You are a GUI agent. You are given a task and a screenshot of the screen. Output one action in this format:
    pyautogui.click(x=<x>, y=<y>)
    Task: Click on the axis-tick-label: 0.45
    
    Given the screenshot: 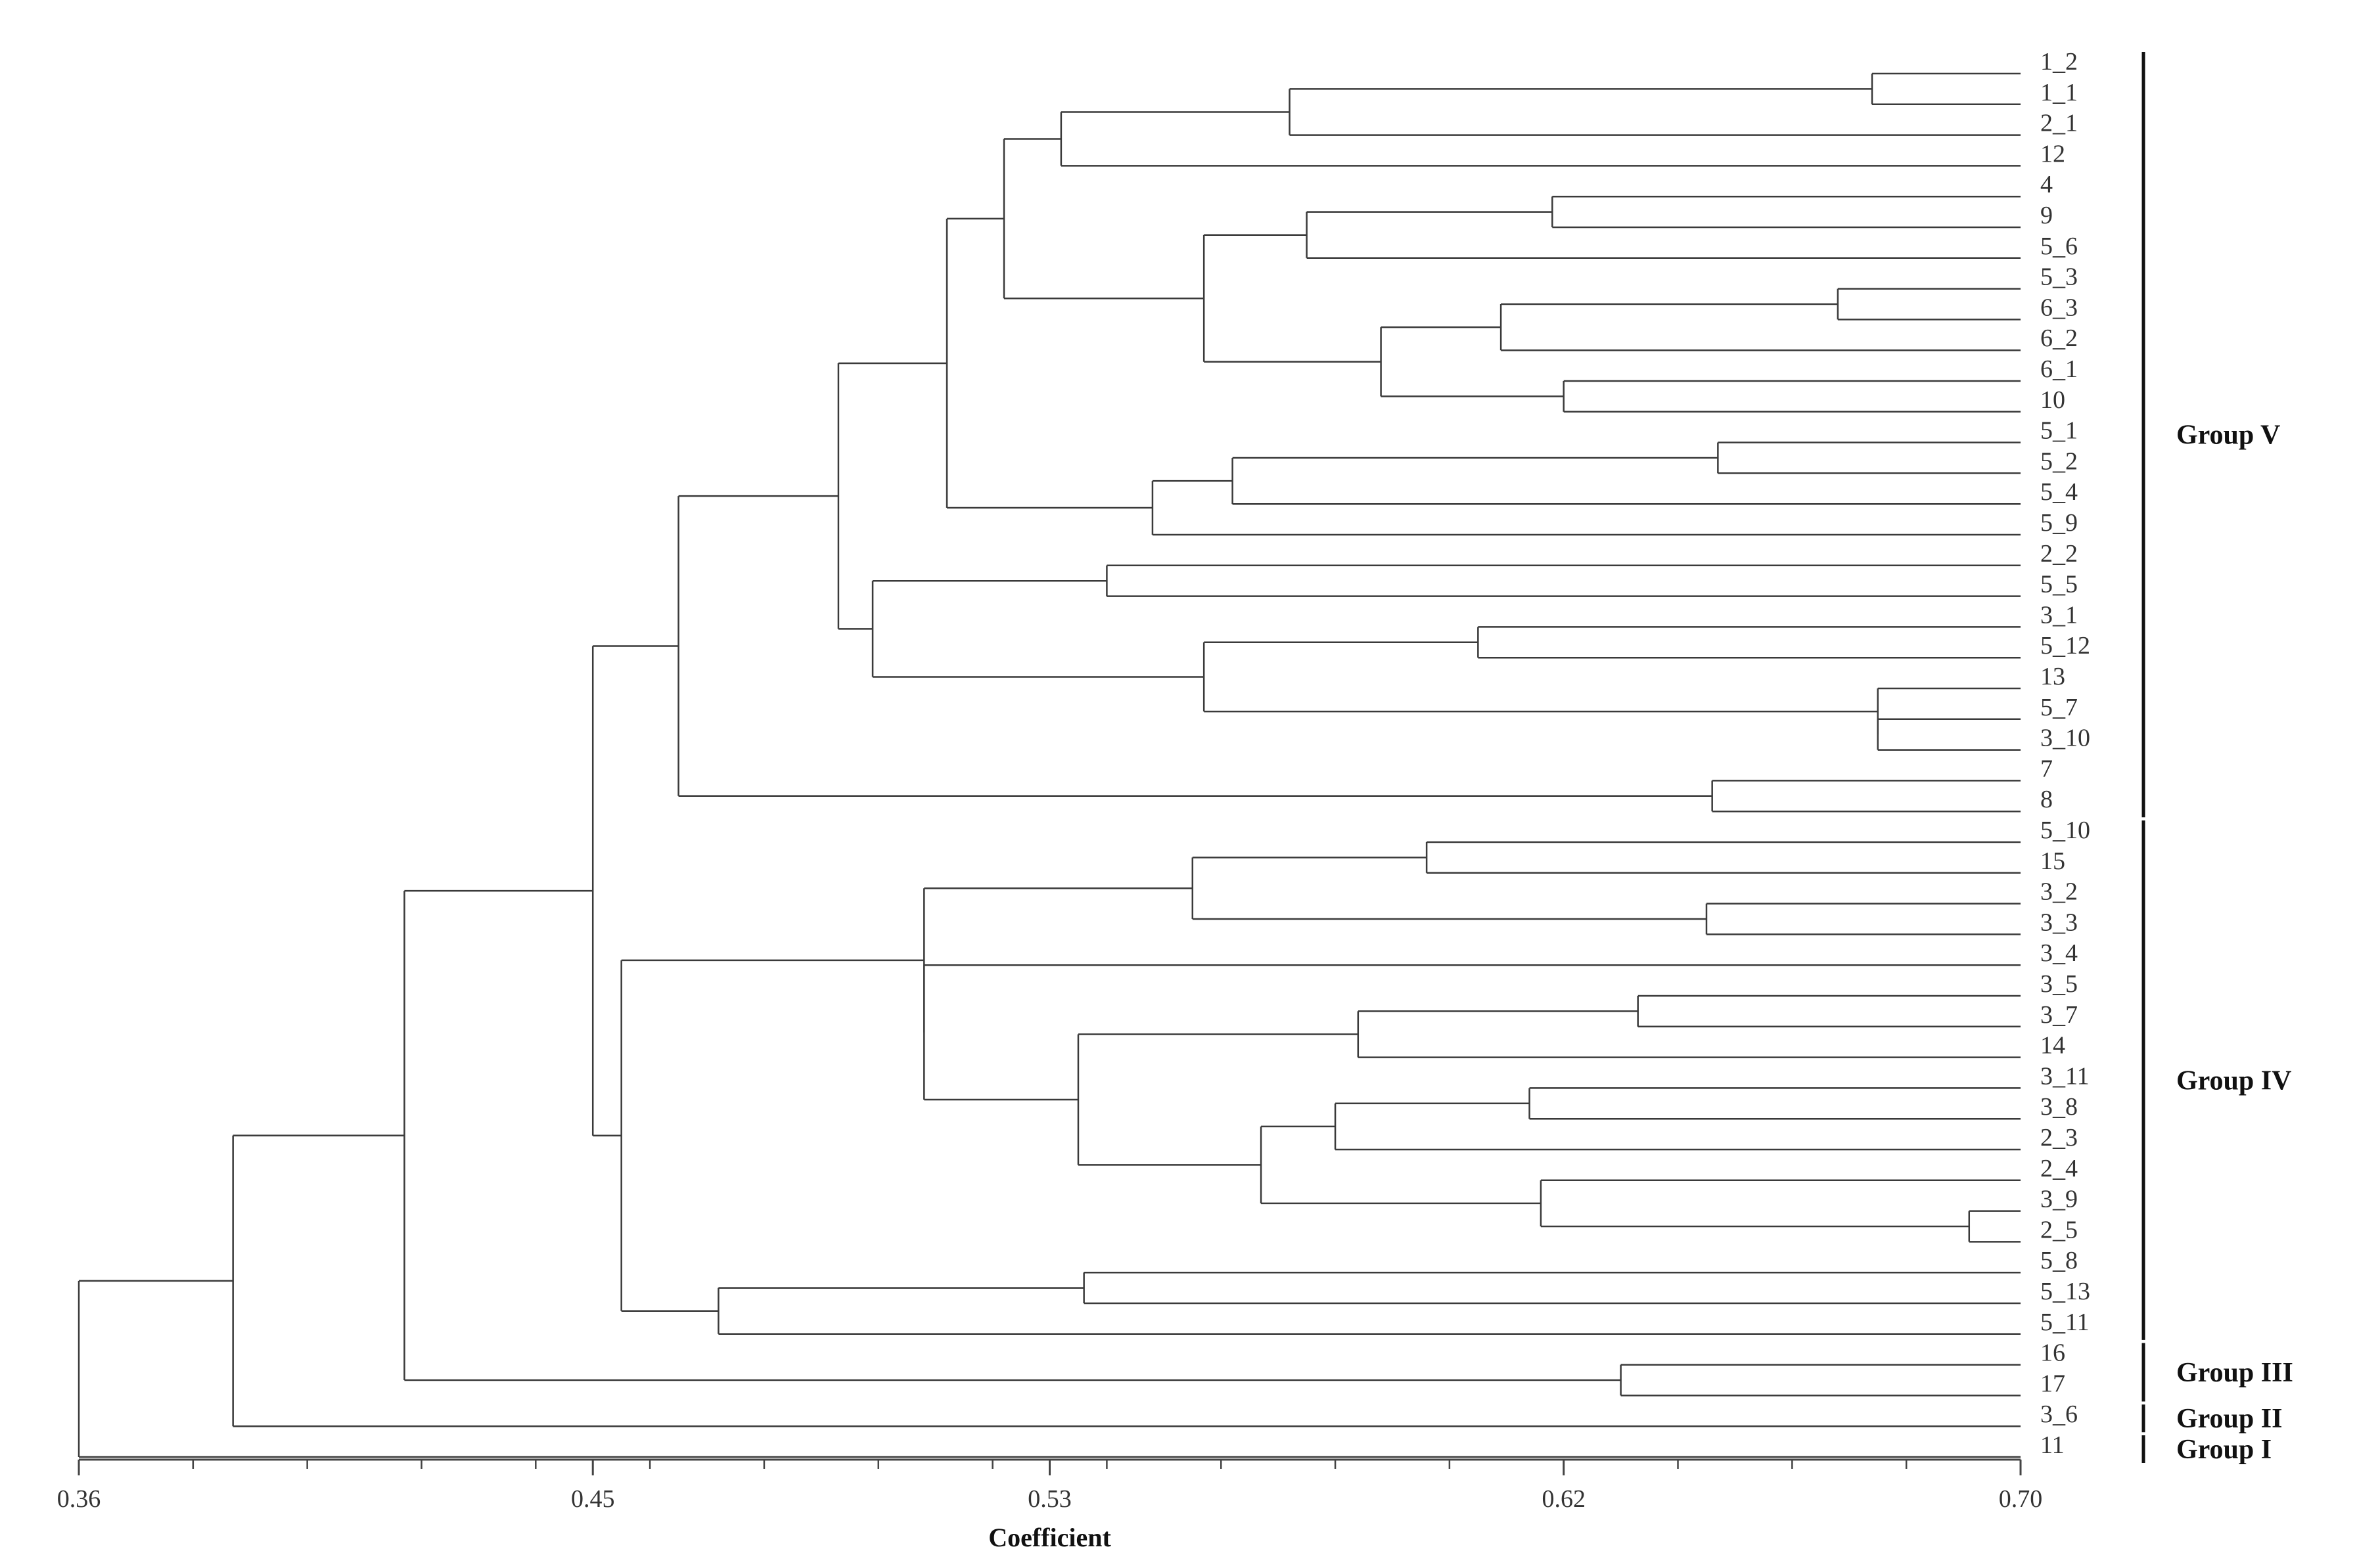 What is the action you would take?
    pyautogui.click(x=593, y=1499)
    